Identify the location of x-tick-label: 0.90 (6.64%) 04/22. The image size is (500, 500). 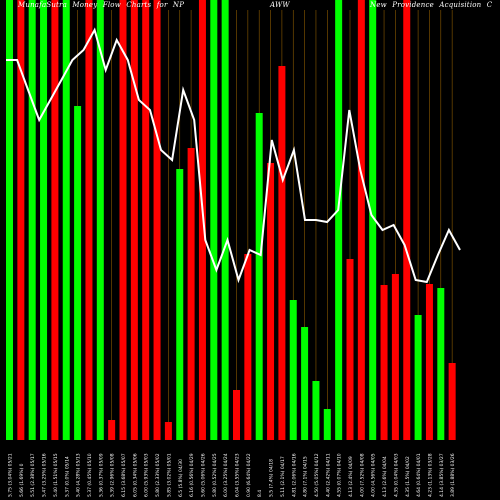
(249, 475).